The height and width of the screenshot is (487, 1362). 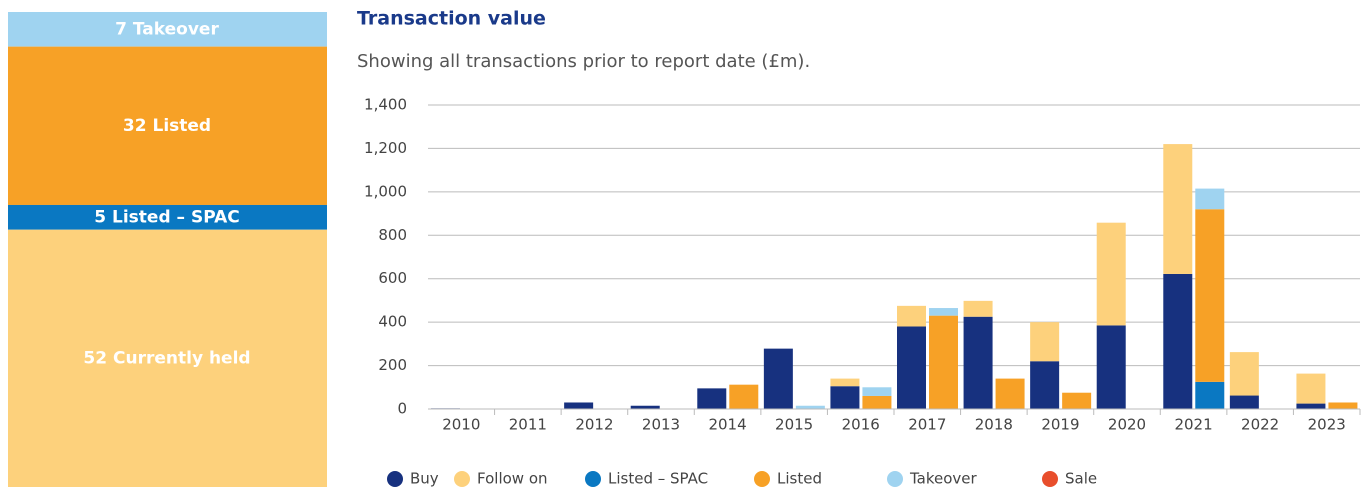 I want to click on summary-value: 7, so click(x=121, y=29).